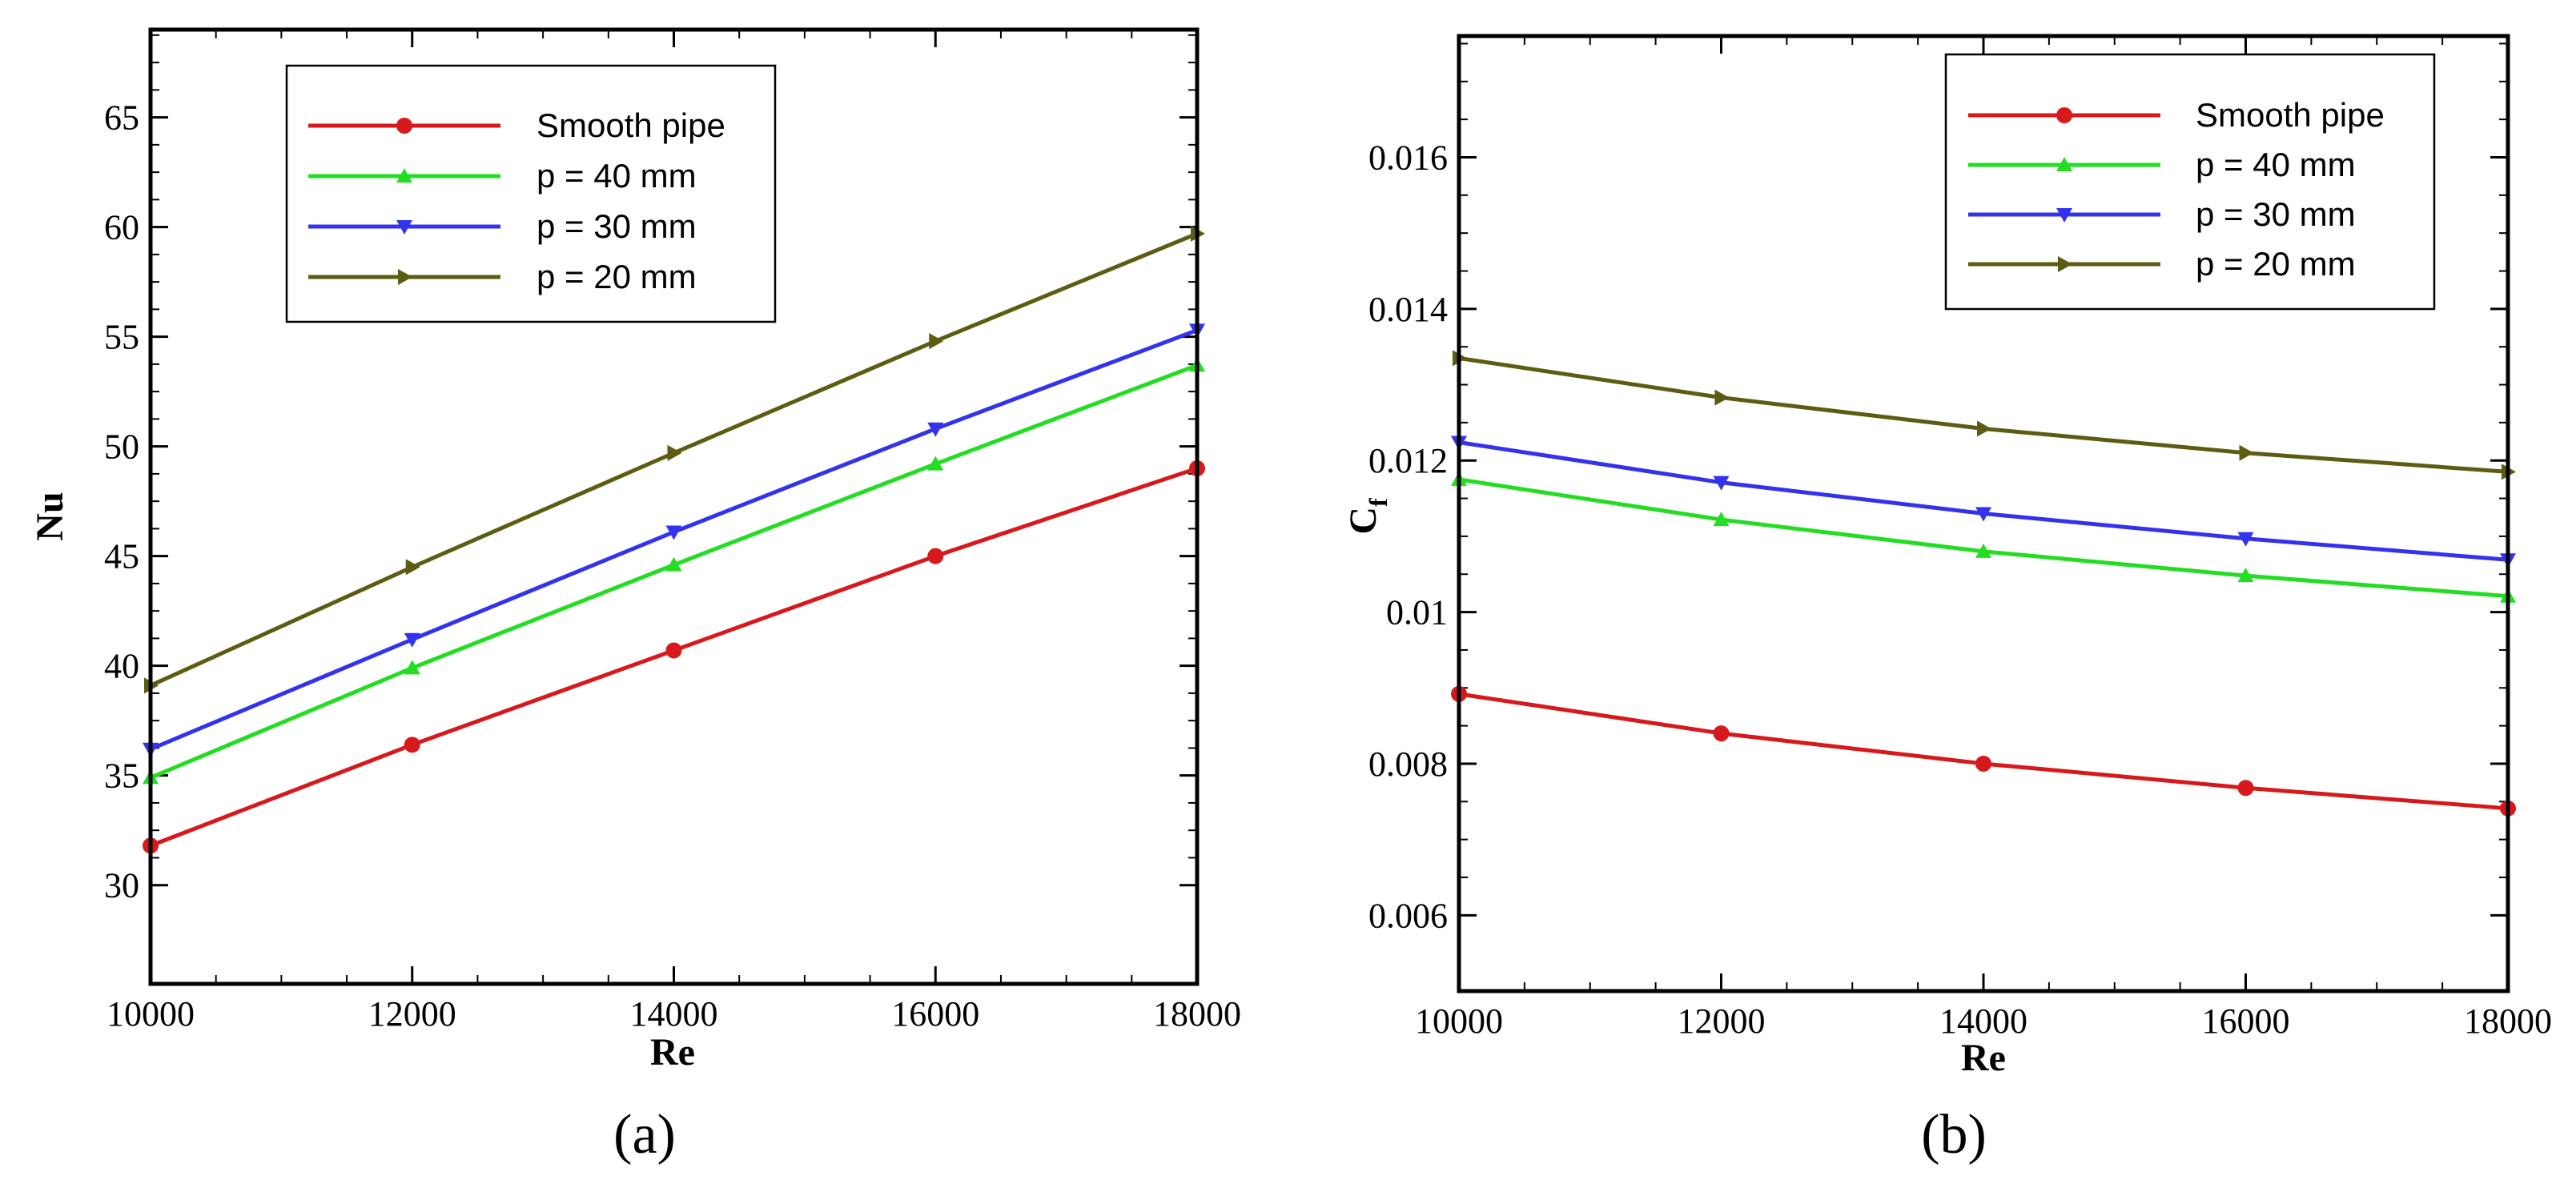 Image resolution: width=2576 pixels, height=1184 pixels. Describe the element at coordinates (2276, 264) in the screenshot. I see `chart-b-legend-label: p = 20 mm` at that location.